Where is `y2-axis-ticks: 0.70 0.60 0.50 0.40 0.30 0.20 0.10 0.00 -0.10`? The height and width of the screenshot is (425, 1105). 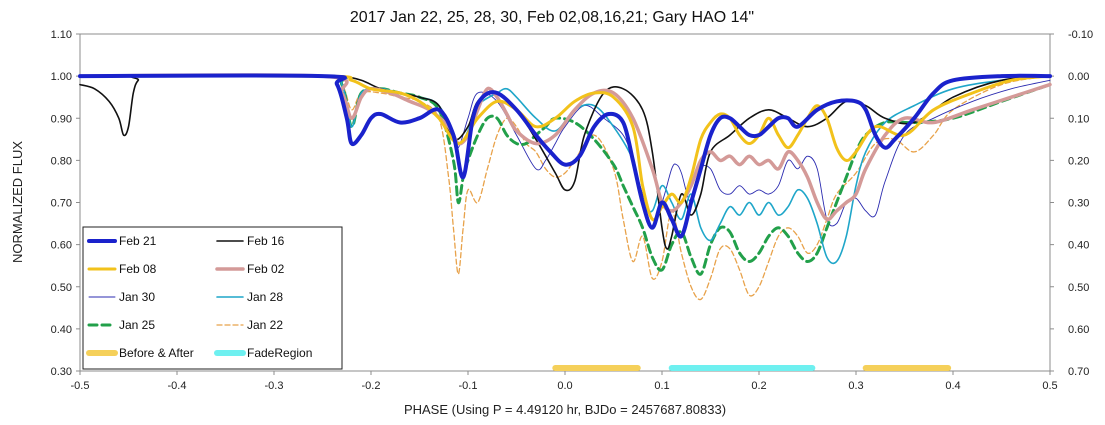 y2-axis-ticks: 0.70 0.60 0.50 0.40 0.30 0.20 0.10 0.00 -0.10 is located at coordinates (1071, 203).